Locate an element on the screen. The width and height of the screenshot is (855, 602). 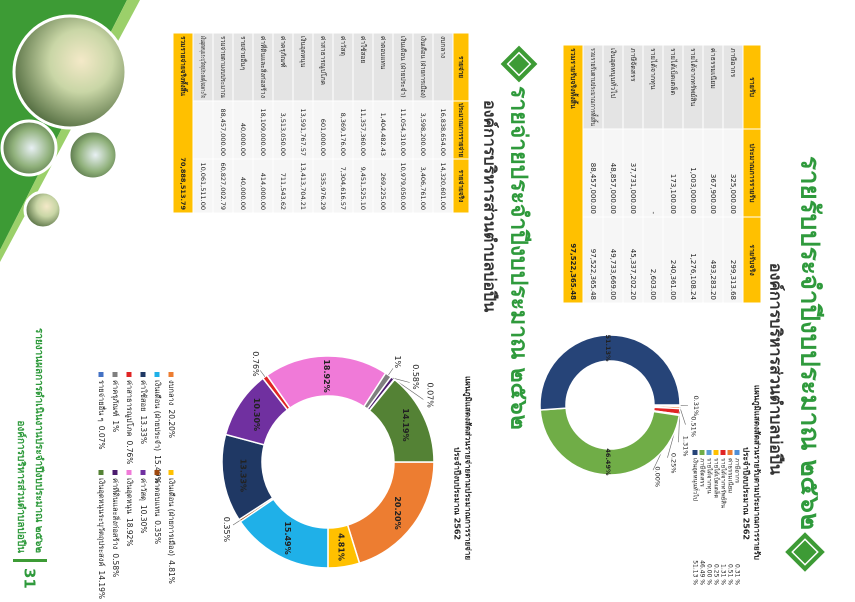
cell-value: 325,000.00 is located at coordinates (733, 194).